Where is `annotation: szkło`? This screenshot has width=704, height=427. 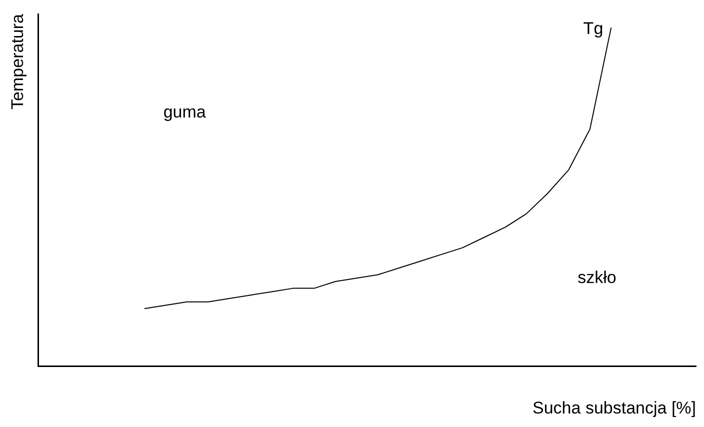 annotation: szkło is located at coordinates (597, 277).